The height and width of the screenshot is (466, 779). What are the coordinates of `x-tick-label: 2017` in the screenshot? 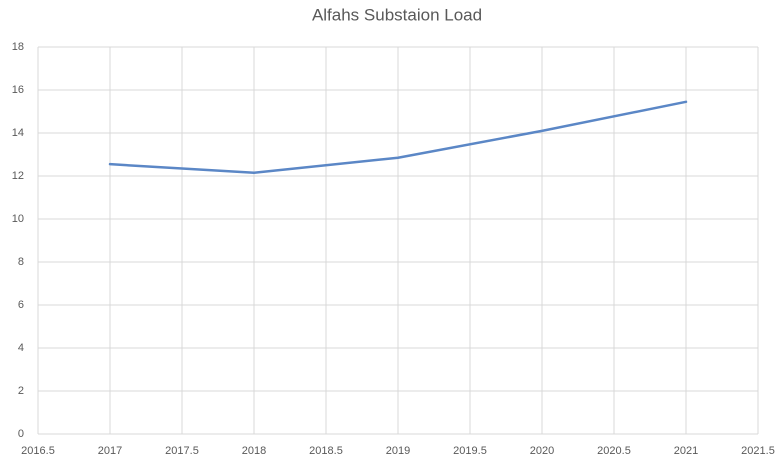 It's located at (110, 451).